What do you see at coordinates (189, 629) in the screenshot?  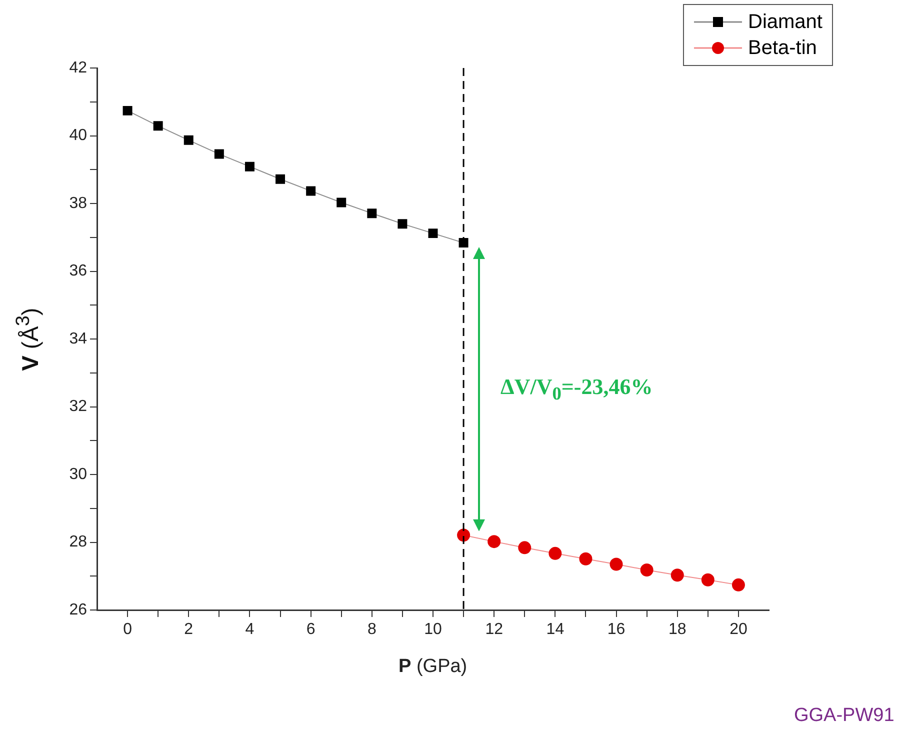 I see `x-tick-label: 2` at bounding box center [189, 629].